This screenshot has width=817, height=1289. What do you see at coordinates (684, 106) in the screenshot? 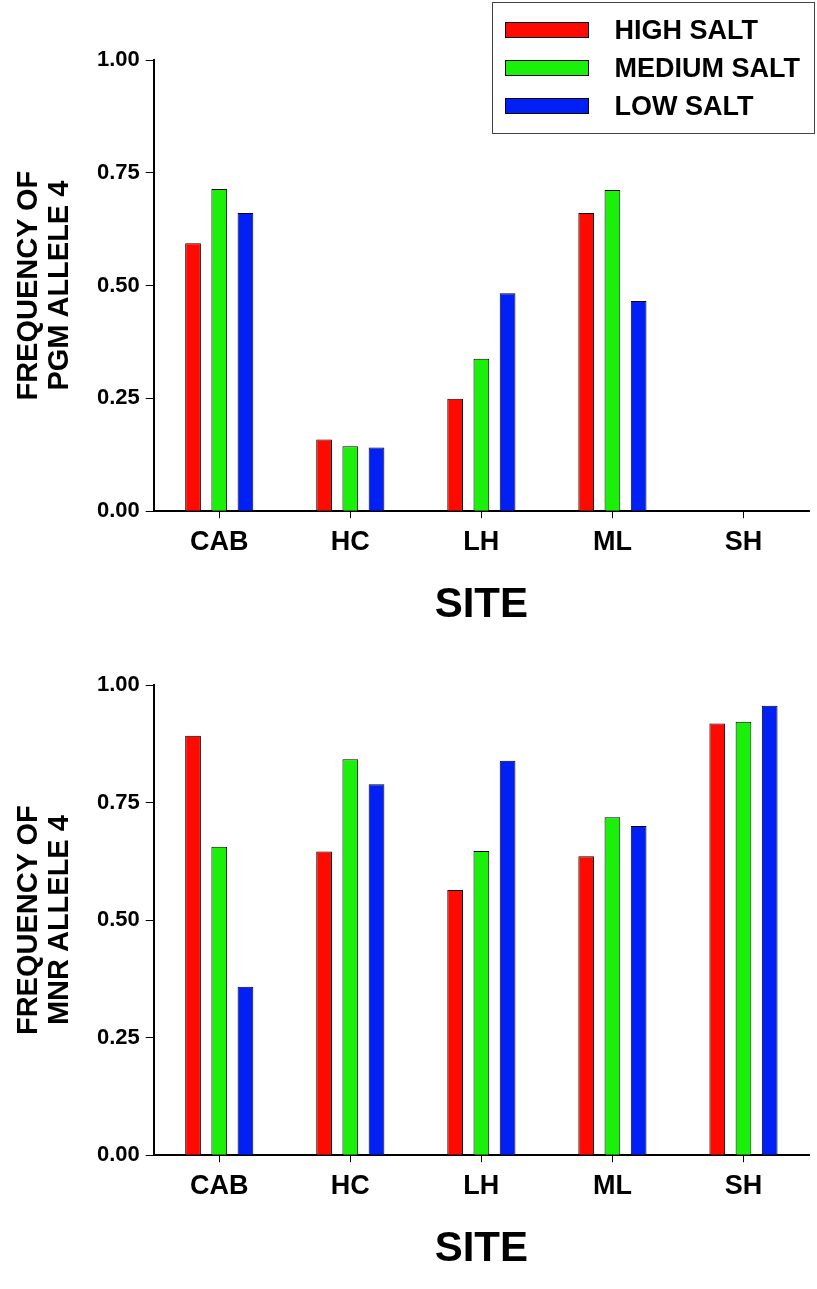
I see `legend-label: LOW SALT` at bounding box center [684, 106].